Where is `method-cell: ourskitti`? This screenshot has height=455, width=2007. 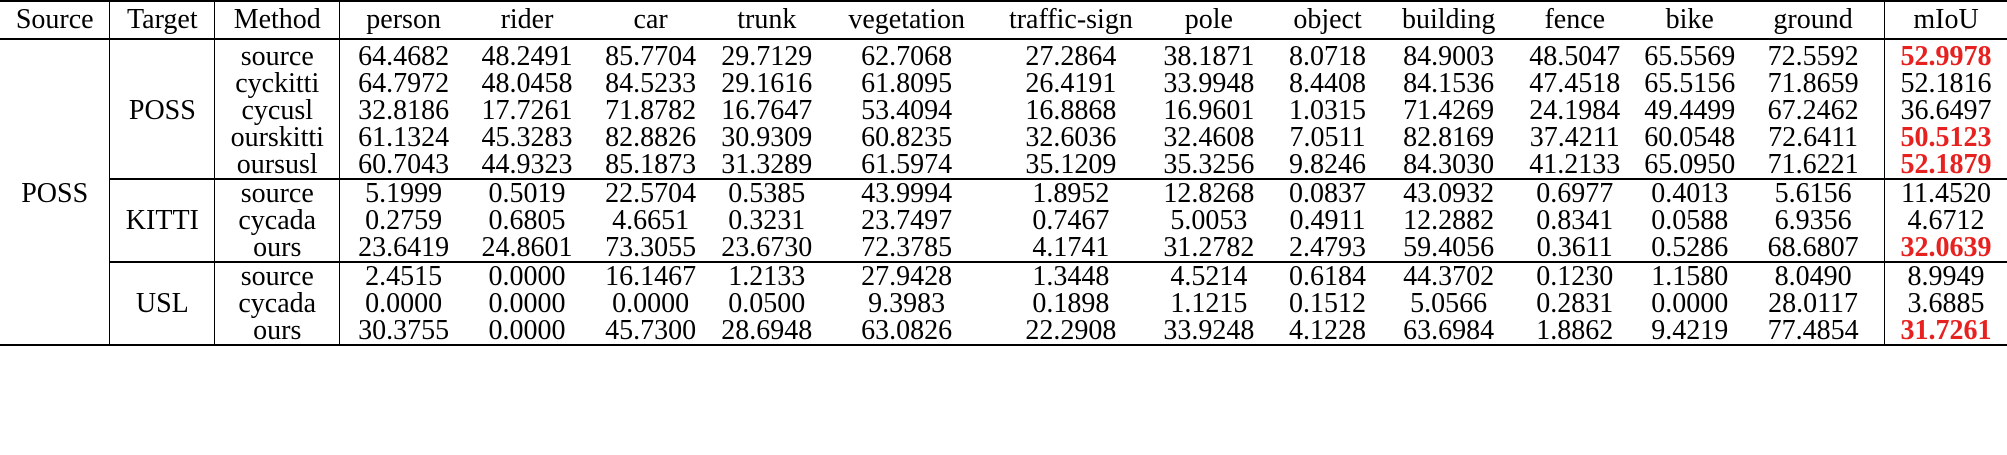 method-cell: ourskitti is located at coordinates (277, 138).